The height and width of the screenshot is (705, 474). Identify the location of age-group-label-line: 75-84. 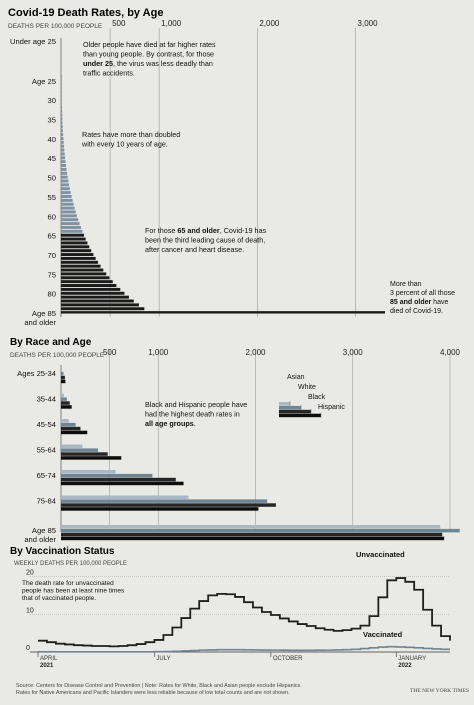
(46, 501).